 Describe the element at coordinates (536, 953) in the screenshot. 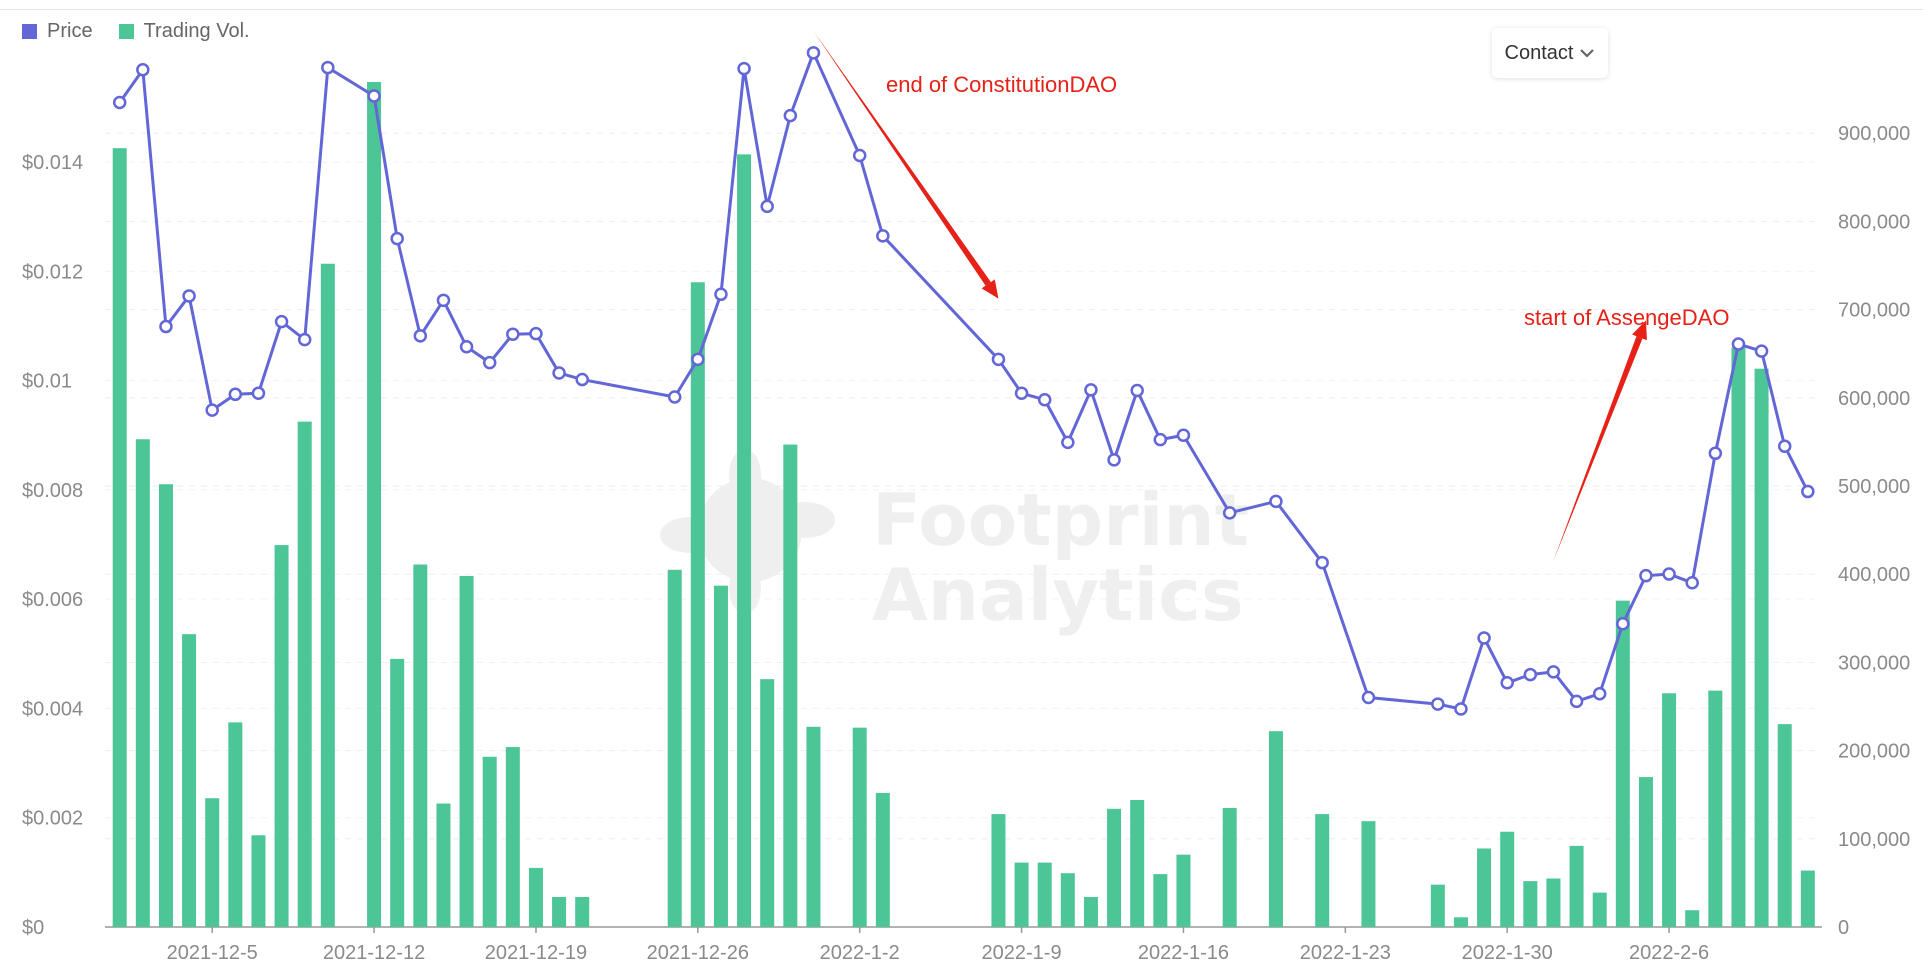

I see `x-tick-label: 2021-12-19` at that location.